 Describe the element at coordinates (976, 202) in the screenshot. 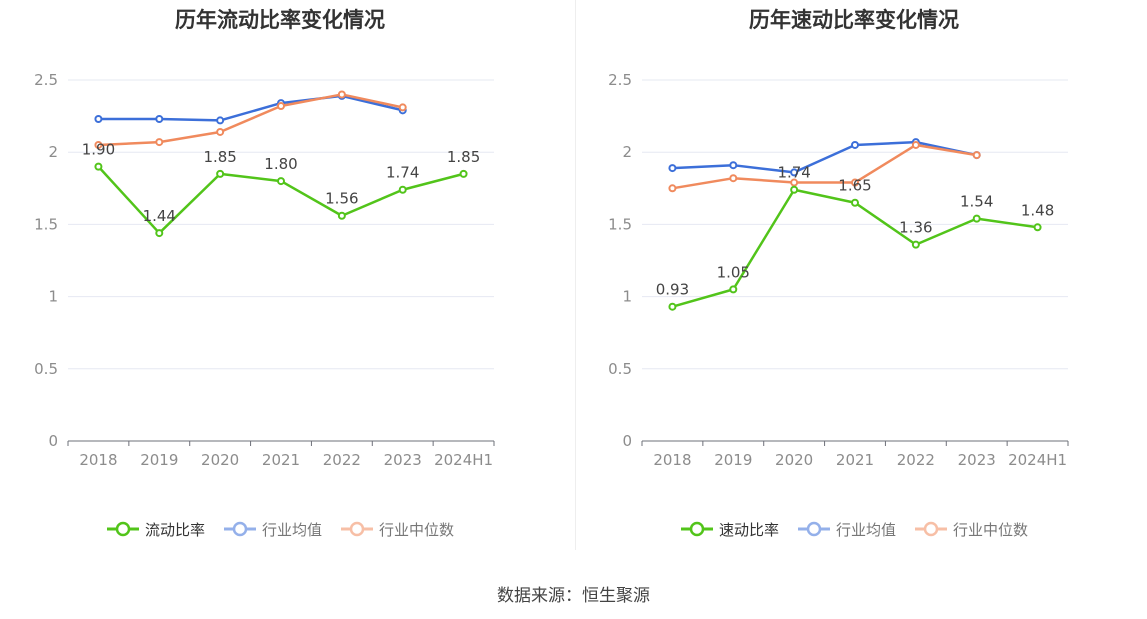

I see `data-label: 1.54` at that location.